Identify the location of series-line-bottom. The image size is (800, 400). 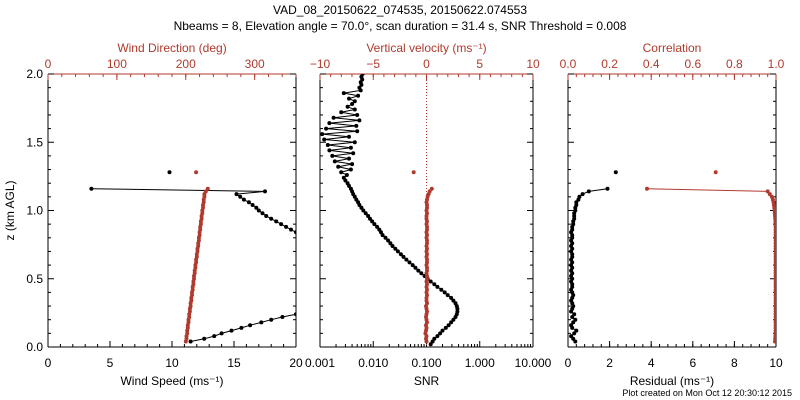
(193, 256).